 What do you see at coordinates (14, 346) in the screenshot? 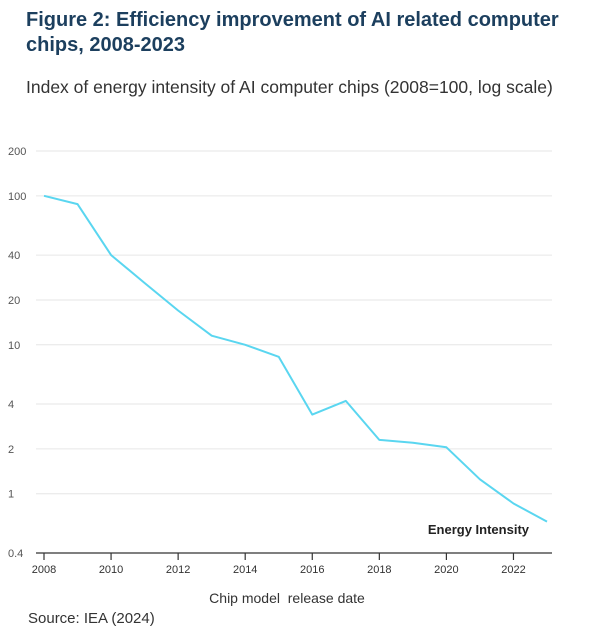
I see `y-tick-label: 10` at bounding box center [14, 346].